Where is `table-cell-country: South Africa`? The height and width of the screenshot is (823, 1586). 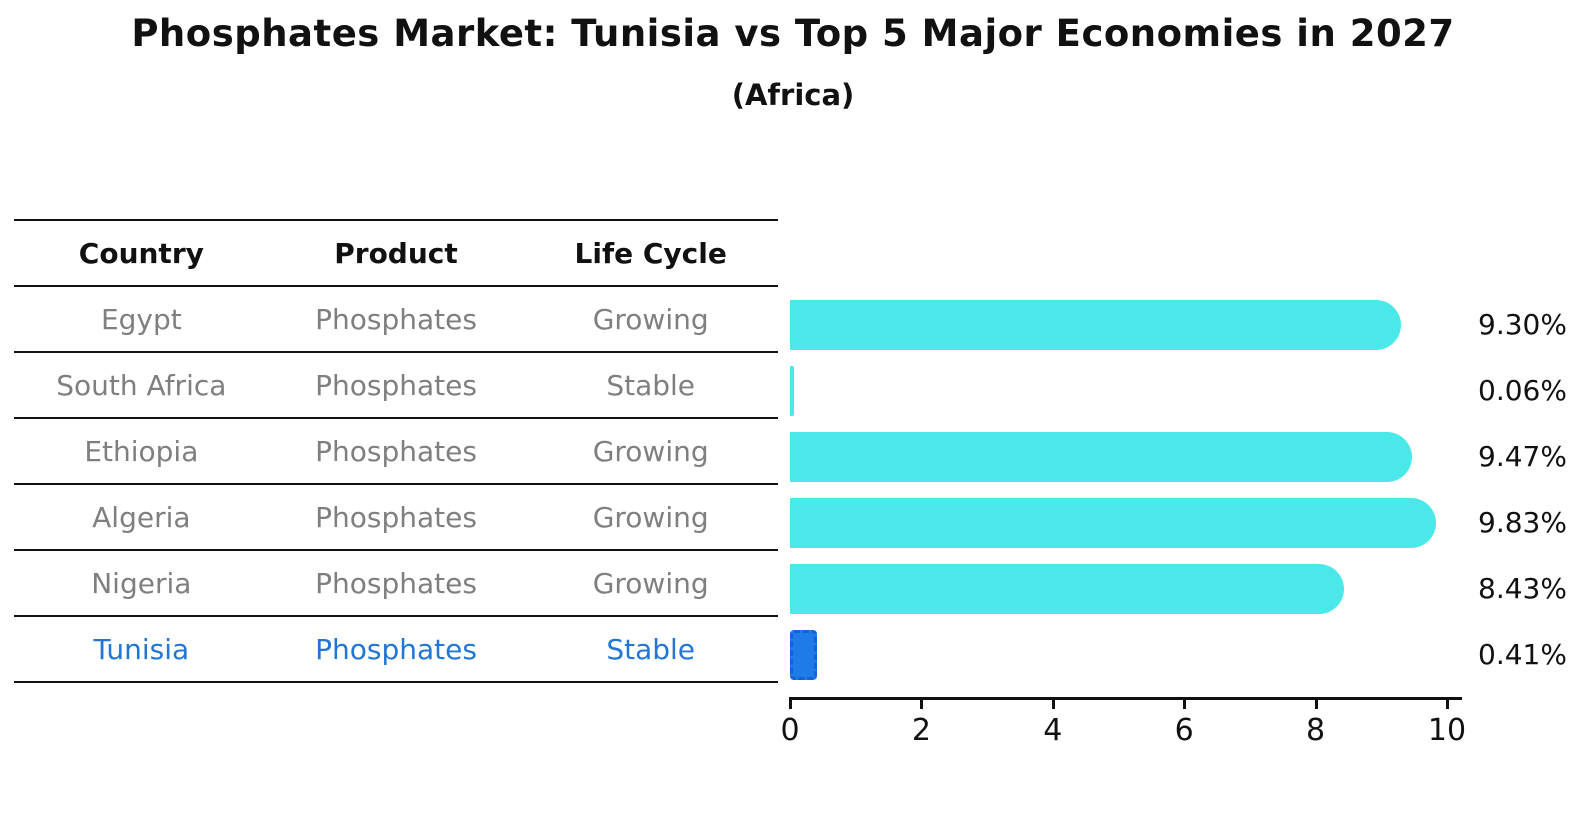 table-cell-country: South Africa is located at coordinates (141, 385).